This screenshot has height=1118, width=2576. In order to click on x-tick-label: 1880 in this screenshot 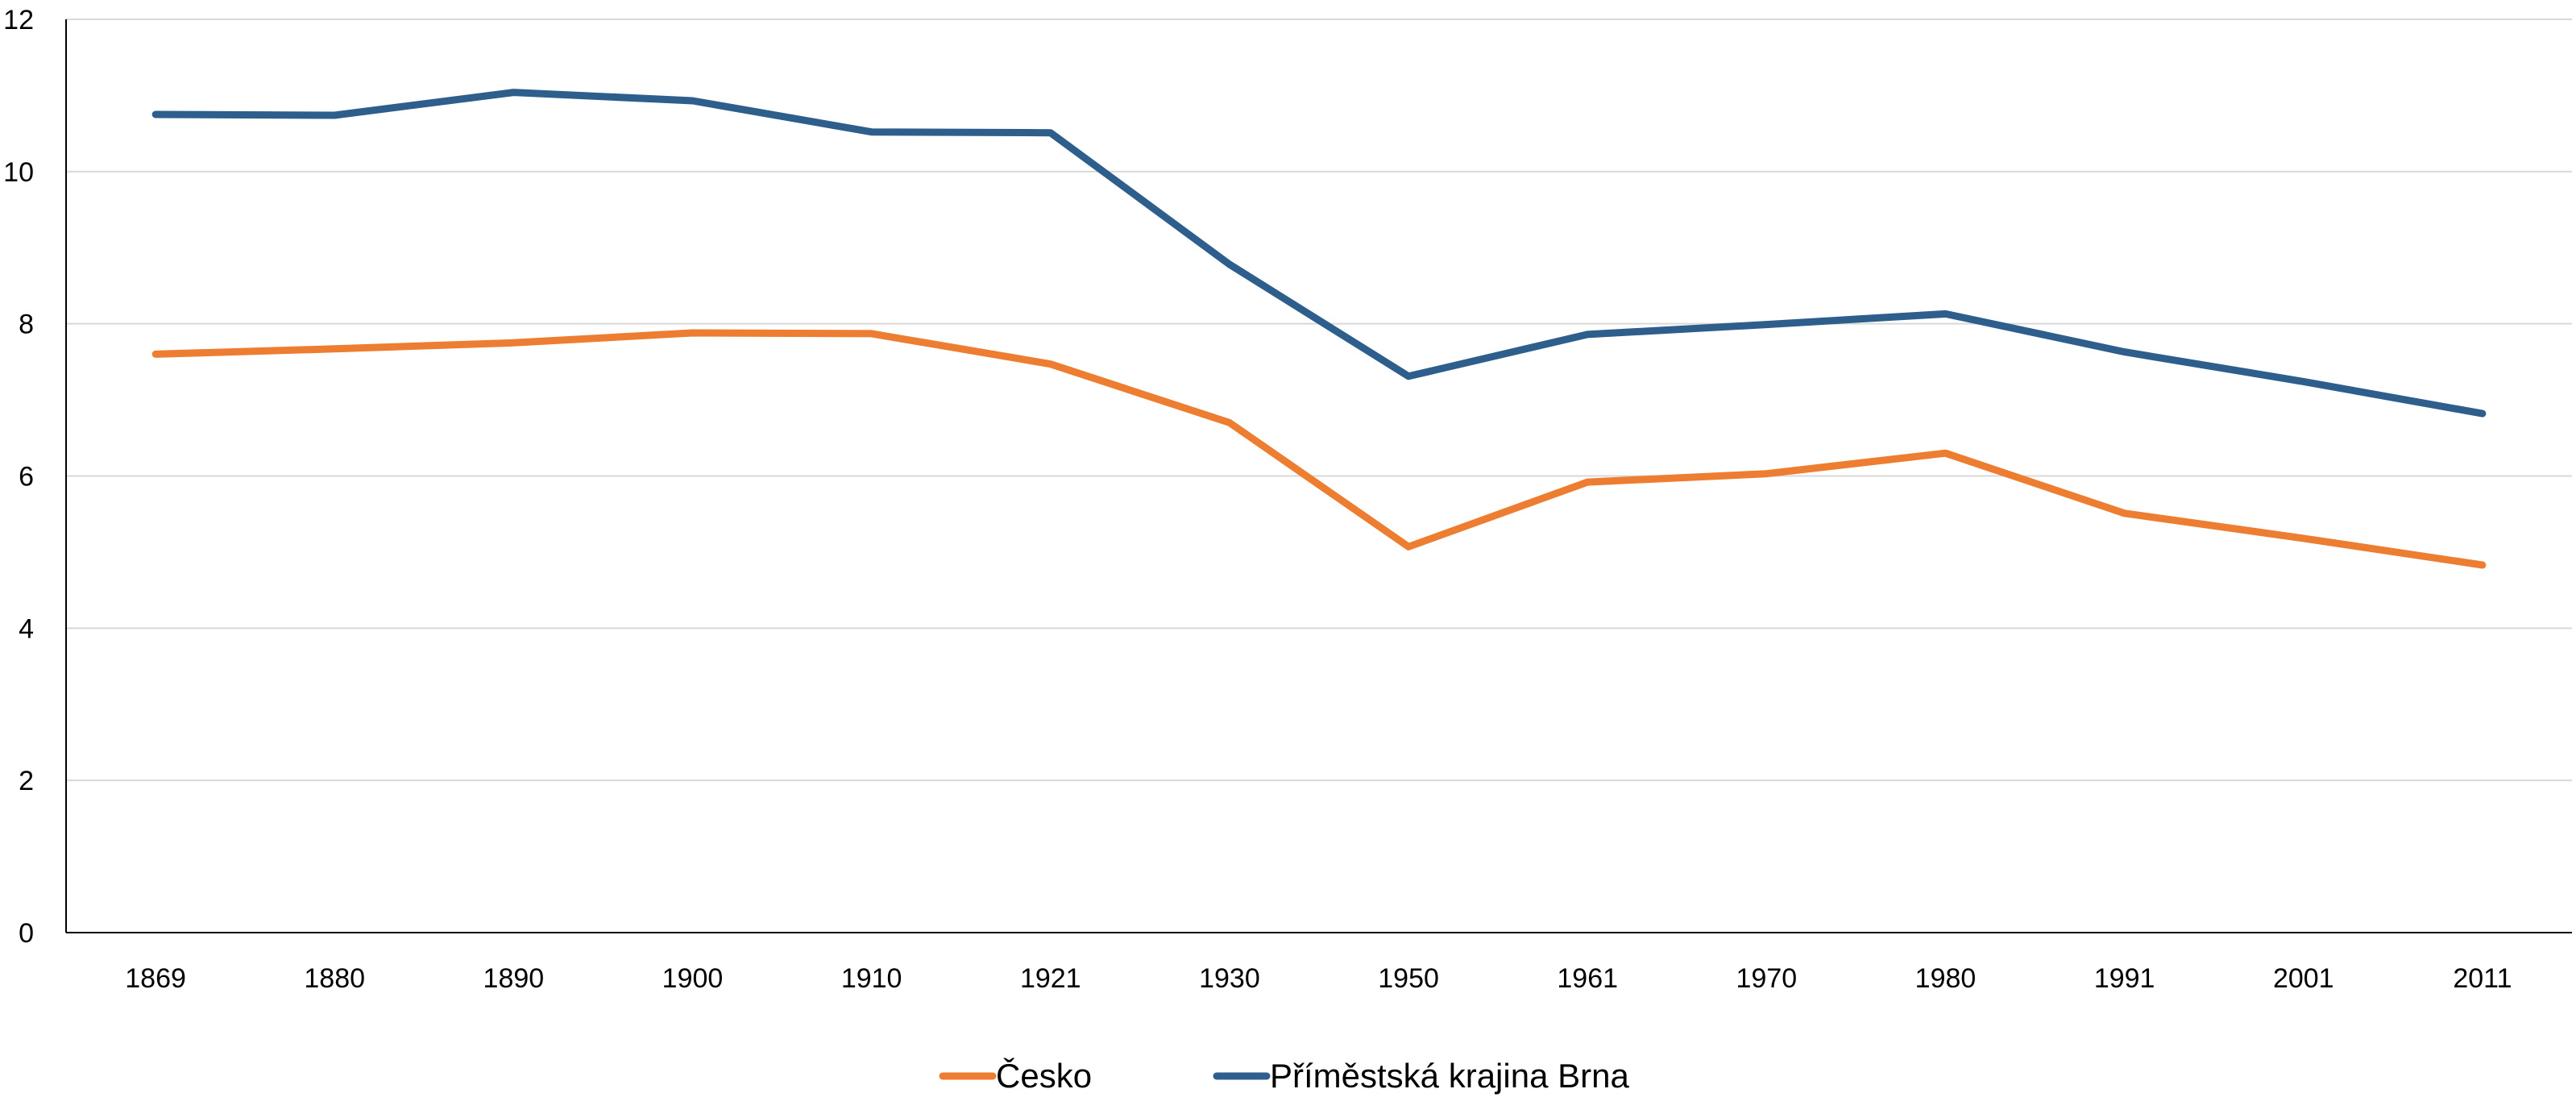, I will do `click(334, 978)`.